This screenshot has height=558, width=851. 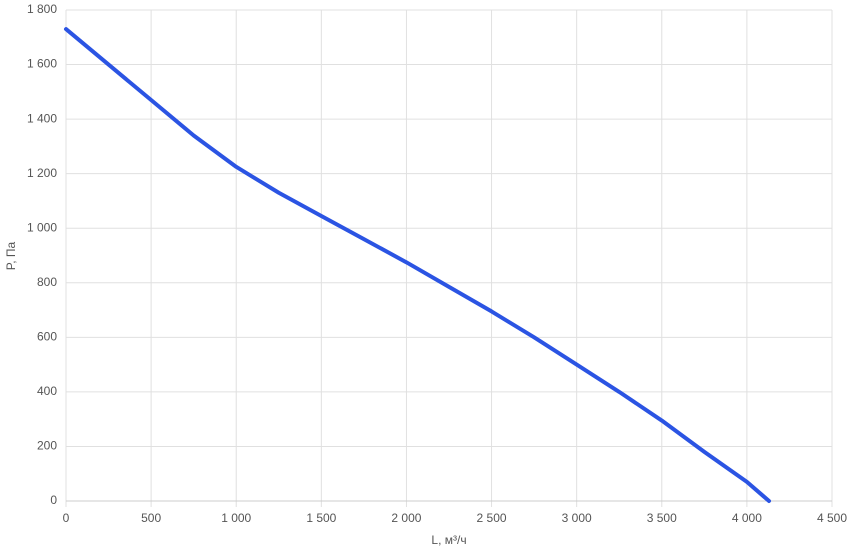 I want to click on y-tick-label: 1 400, so click(x=42, y=118).